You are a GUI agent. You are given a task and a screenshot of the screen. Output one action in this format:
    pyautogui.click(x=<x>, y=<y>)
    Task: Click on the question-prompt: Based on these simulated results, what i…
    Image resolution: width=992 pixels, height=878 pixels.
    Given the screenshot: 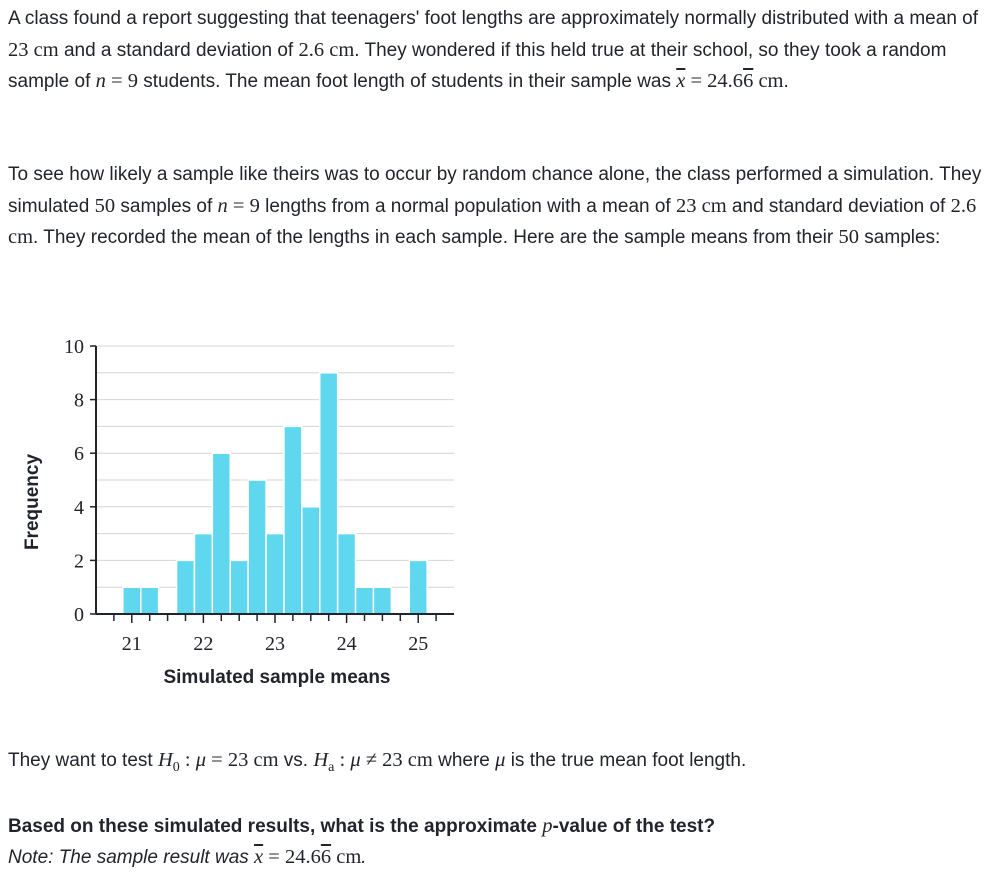 What is the action you would take?
    pyautogui.click(x=362, y=826)
    